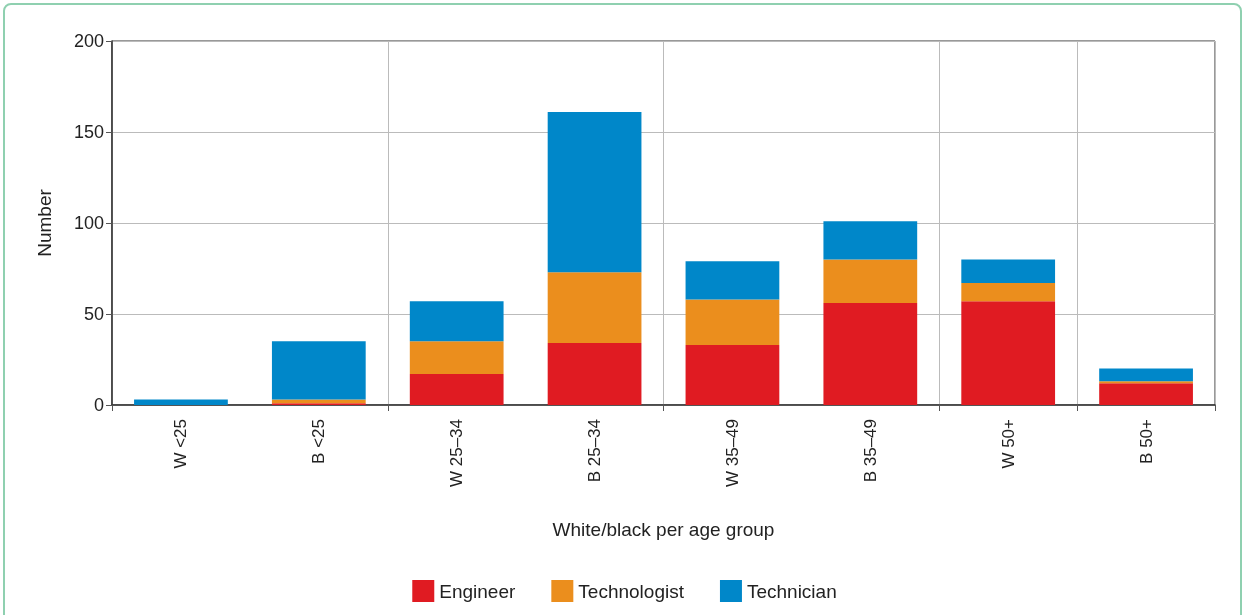 The image size is (1249, 615). I want to click on x-tick-label: W 50+, so click(1008, 443).